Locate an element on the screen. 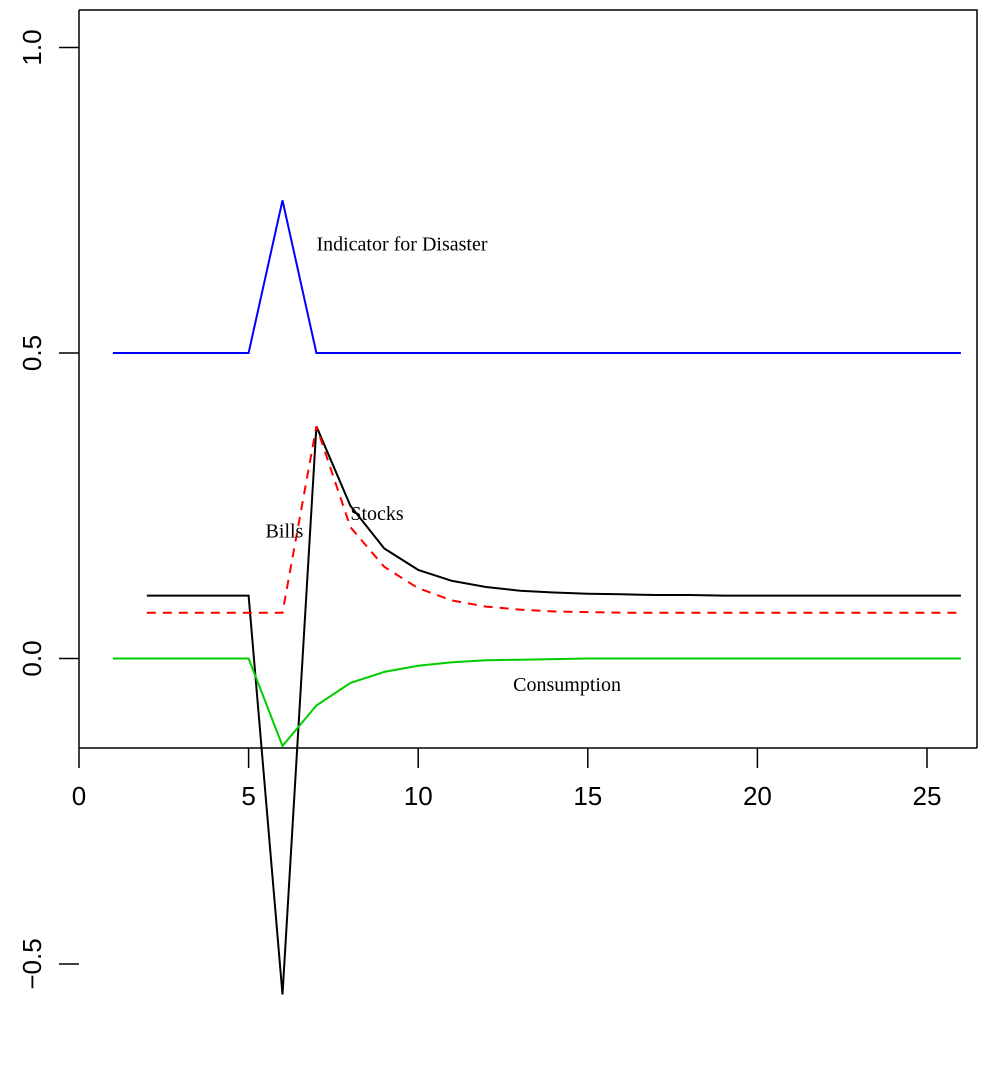 The width and height of the screenshot is (987, 1074). x-tick-label: 0 is located at coordinates (79, 796).